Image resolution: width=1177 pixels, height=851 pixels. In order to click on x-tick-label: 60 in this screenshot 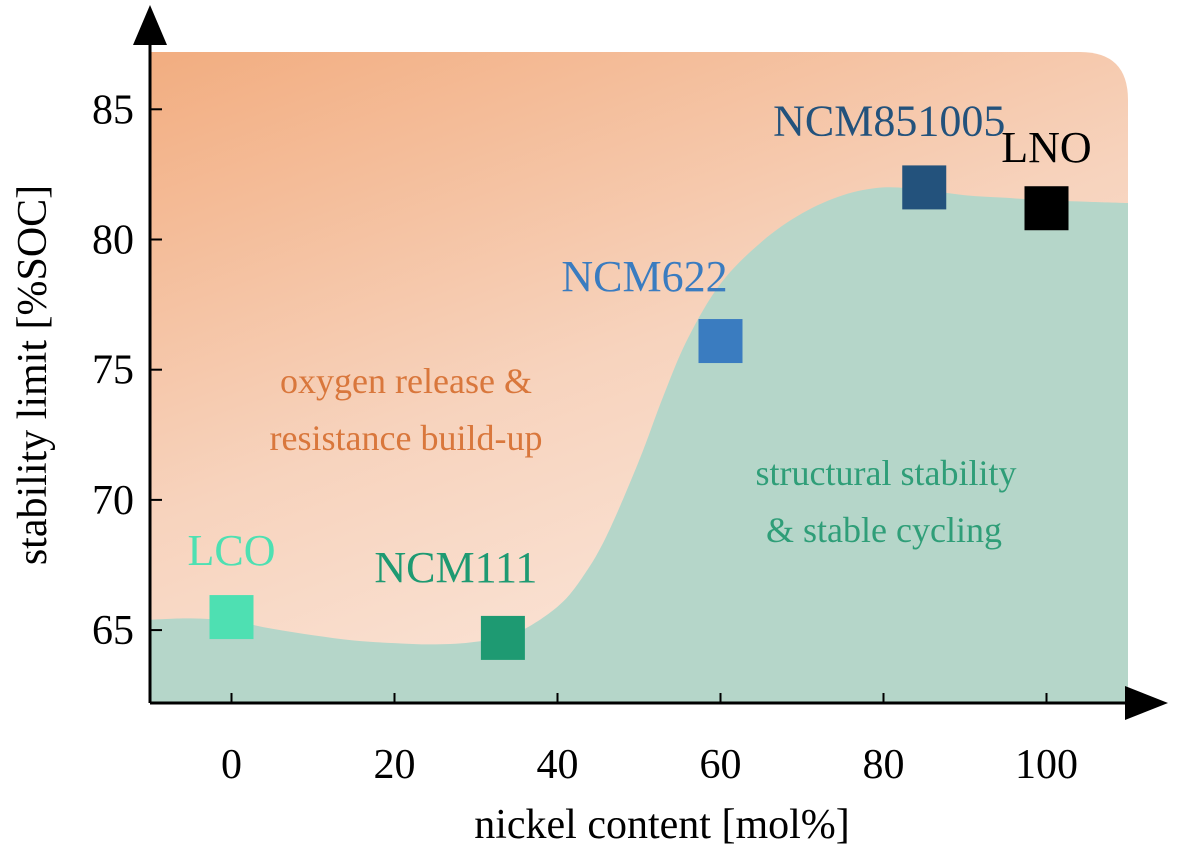, I will do `click(721, 765)`.